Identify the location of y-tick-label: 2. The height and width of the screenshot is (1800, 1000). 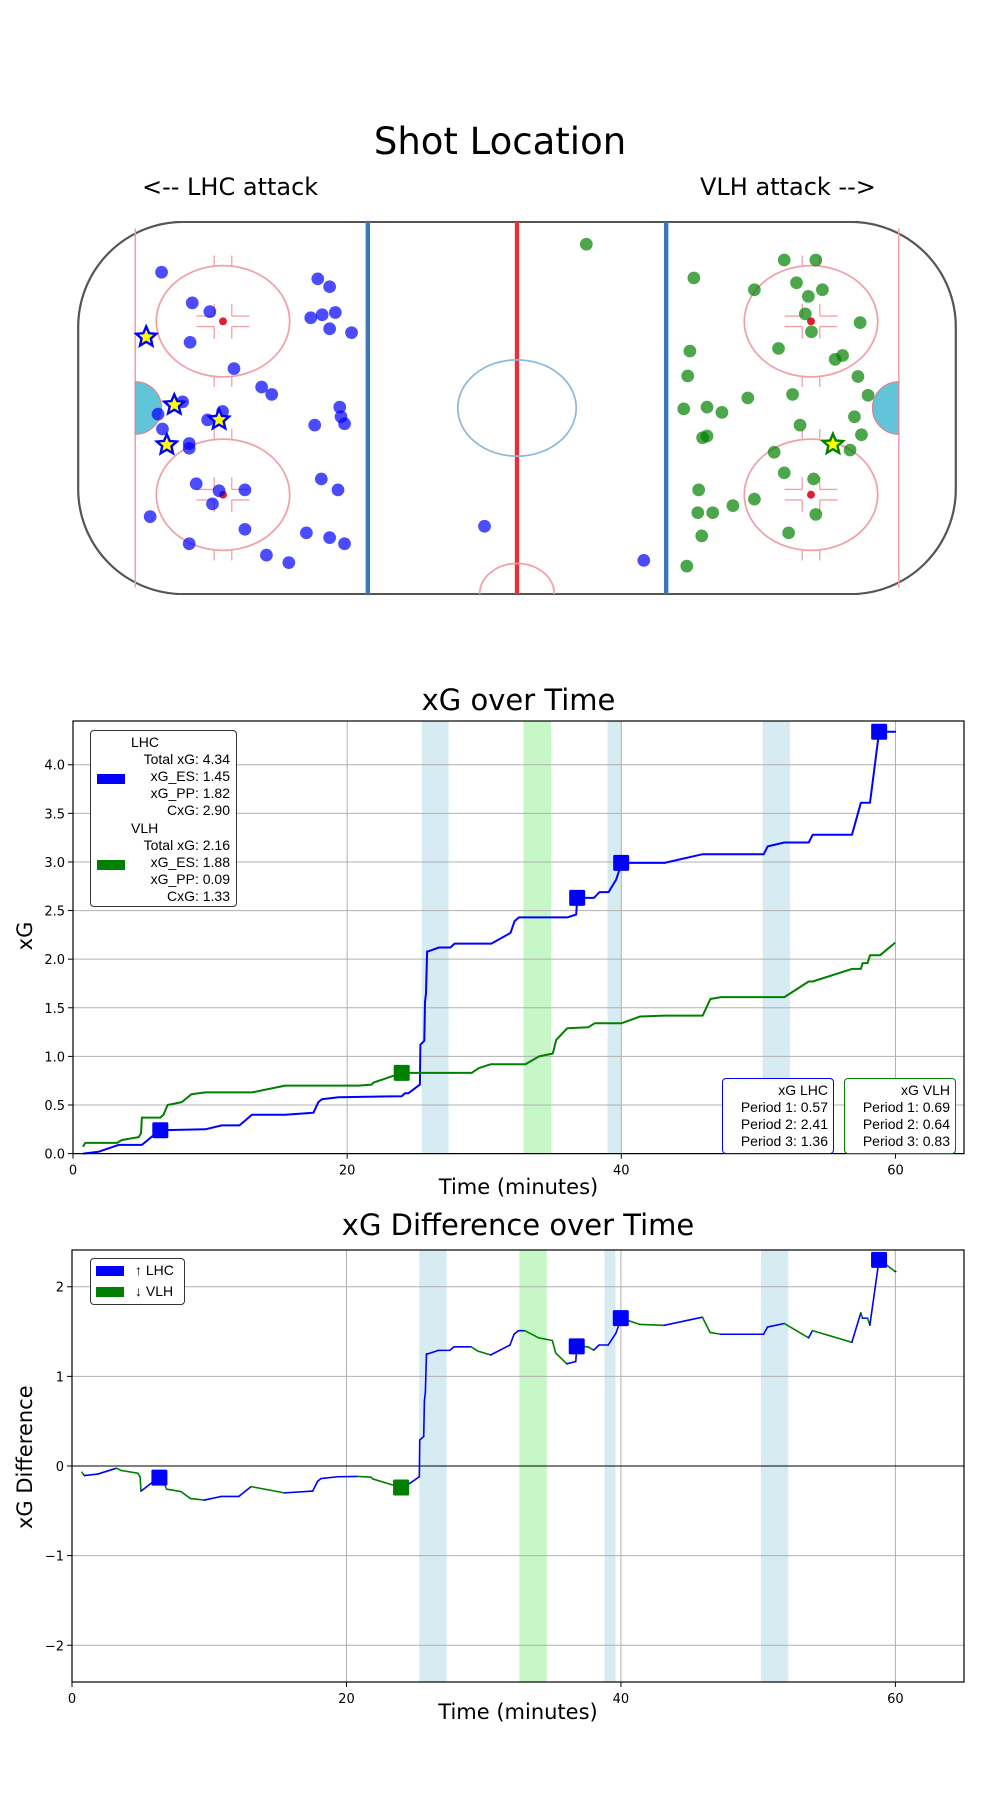
(60, 1288).